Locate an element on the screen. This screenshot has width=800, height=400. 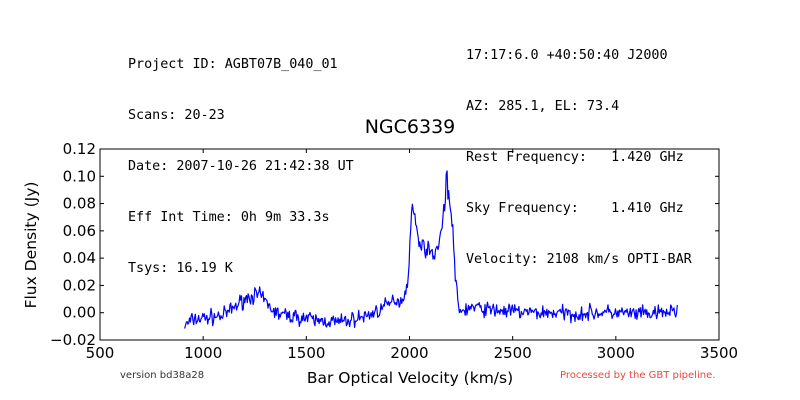
rest-frequency-text: Rest Frequency: 1.420 GHz is located at coordinates (575, 157).